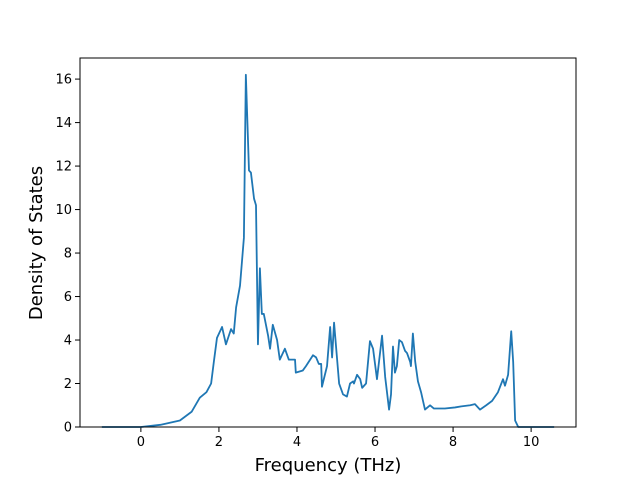  I want to click on x-tick-label: 6, so click(375, 442).